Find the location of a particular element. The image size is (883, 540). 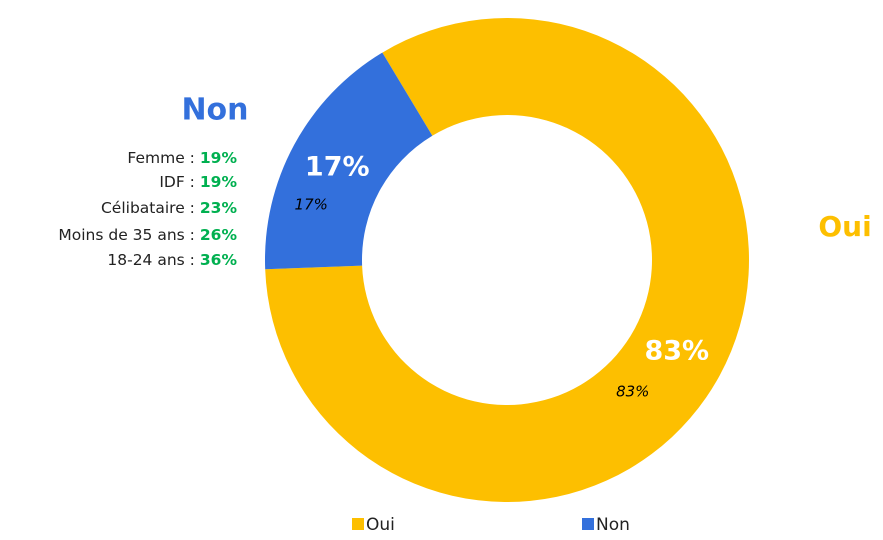

data-label: 83% is located at coordinates (676, 350).